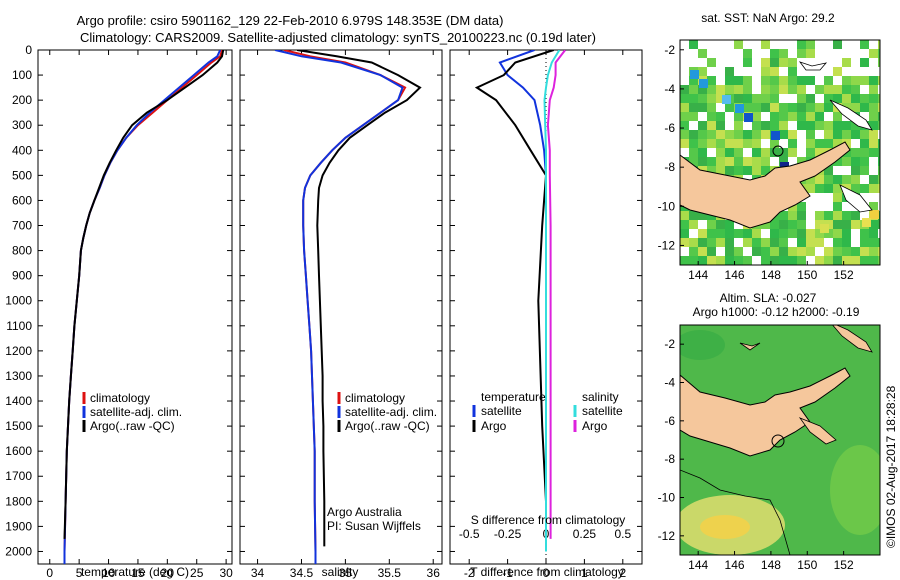 The image size is (900, 580). What do you see at coordinates (807, 275) in the screenshot?
I see `map-x-tick-label: 150` at bounding box center [807, 275].